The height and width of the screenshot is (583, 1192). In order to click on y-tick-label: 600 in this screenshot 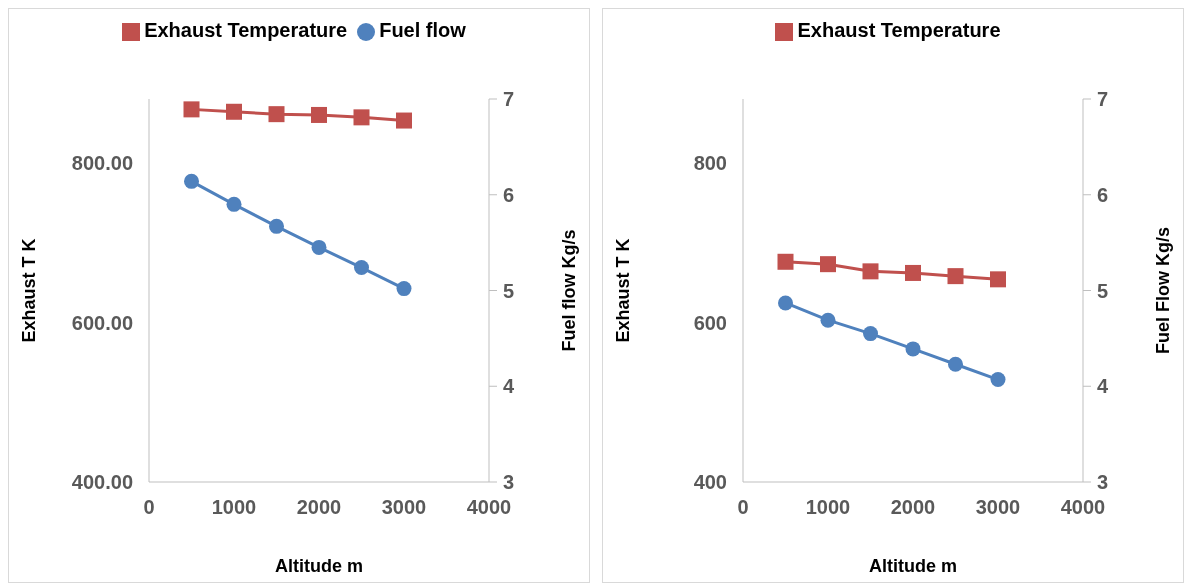, I will do `click(710, 322)`.